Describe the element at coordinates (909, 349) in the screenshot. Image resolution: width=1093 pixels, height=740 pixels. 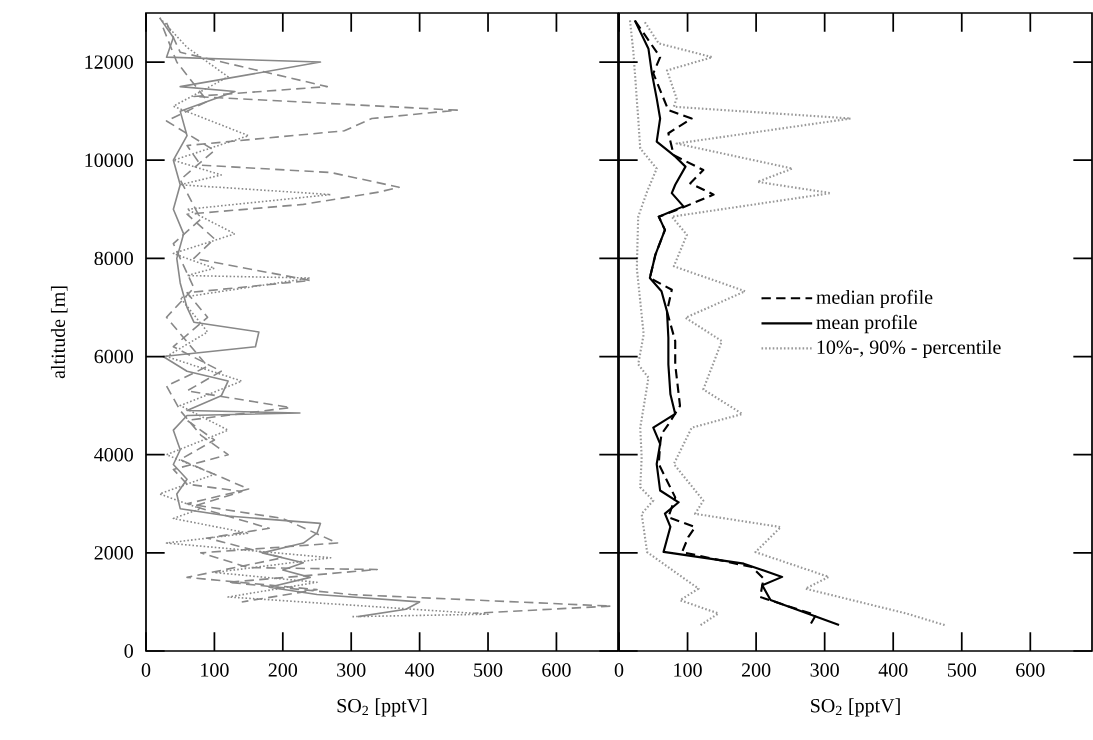
I see `legend-label: 10%-, 90% - percentile` at that location.